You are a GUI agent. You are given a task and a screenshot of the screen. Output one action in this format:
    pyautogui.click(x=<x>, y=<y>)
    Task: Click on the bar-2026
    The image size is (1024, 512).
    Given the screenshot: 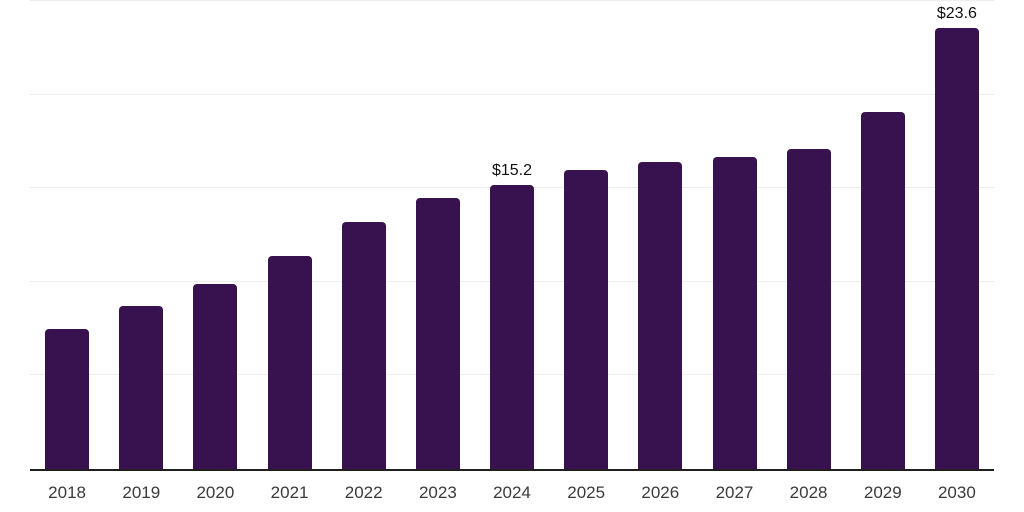 What is the action you would take?
    pyautogui.click(x=660, y=315)
    